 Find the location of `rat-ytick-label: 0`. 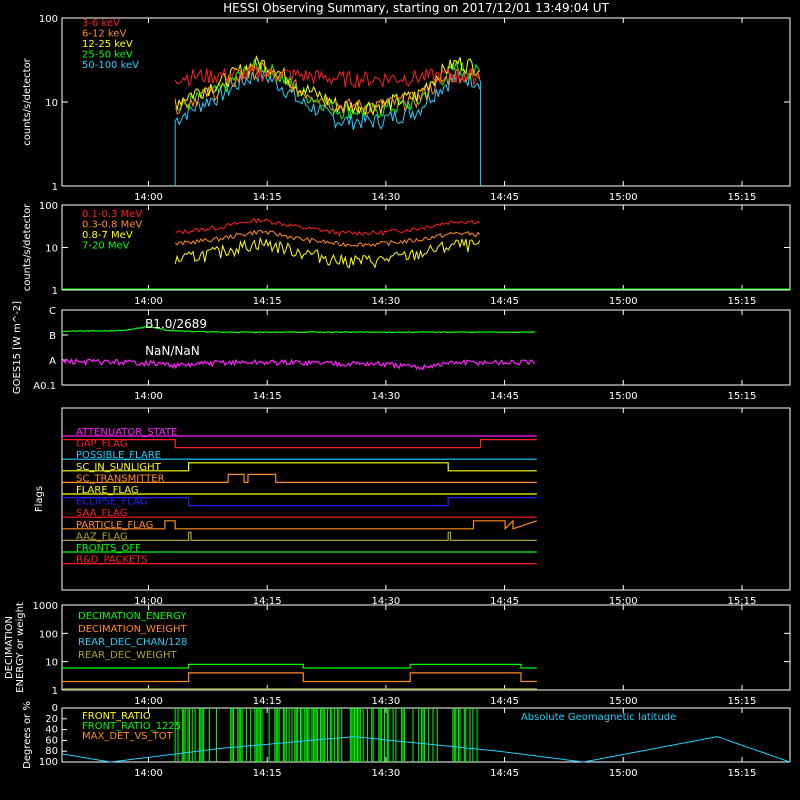

rat-ytick-label: 0 is located at coordinates (55, 708).